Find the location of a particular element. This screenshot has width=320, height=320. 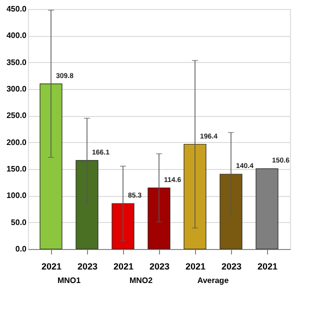

y-tick-label: 350.0 is located at coordinates (17, 62).